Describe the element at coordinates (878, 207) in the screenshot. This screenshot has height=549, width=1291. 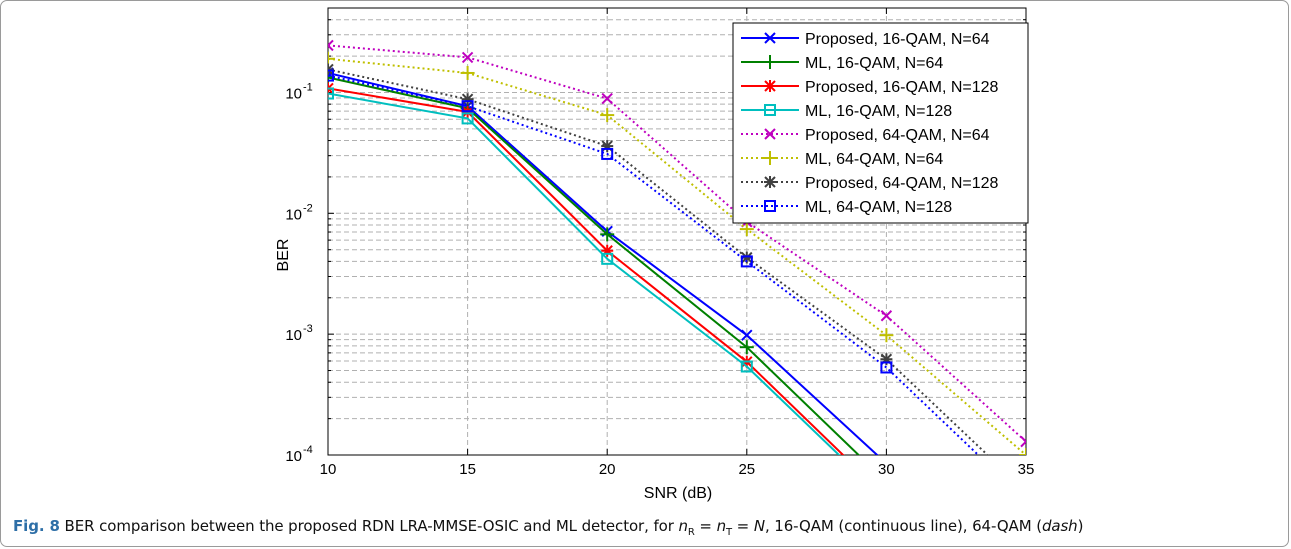
I see `legend-label: ML, 64-QAM, N=128` at that location.